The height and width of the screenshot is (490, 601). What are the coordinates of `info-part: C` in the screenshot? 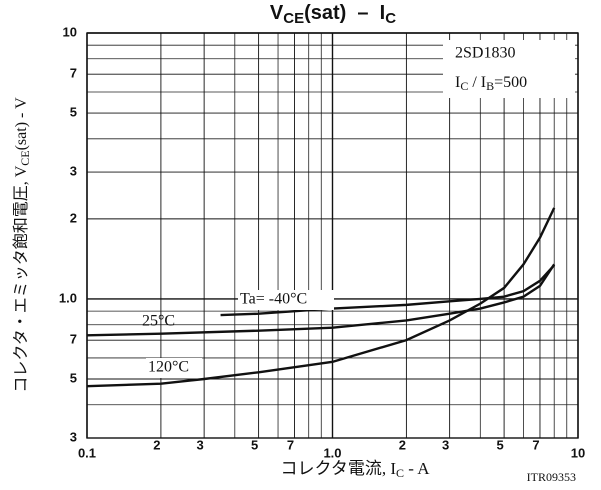 It's located at (464, 86).